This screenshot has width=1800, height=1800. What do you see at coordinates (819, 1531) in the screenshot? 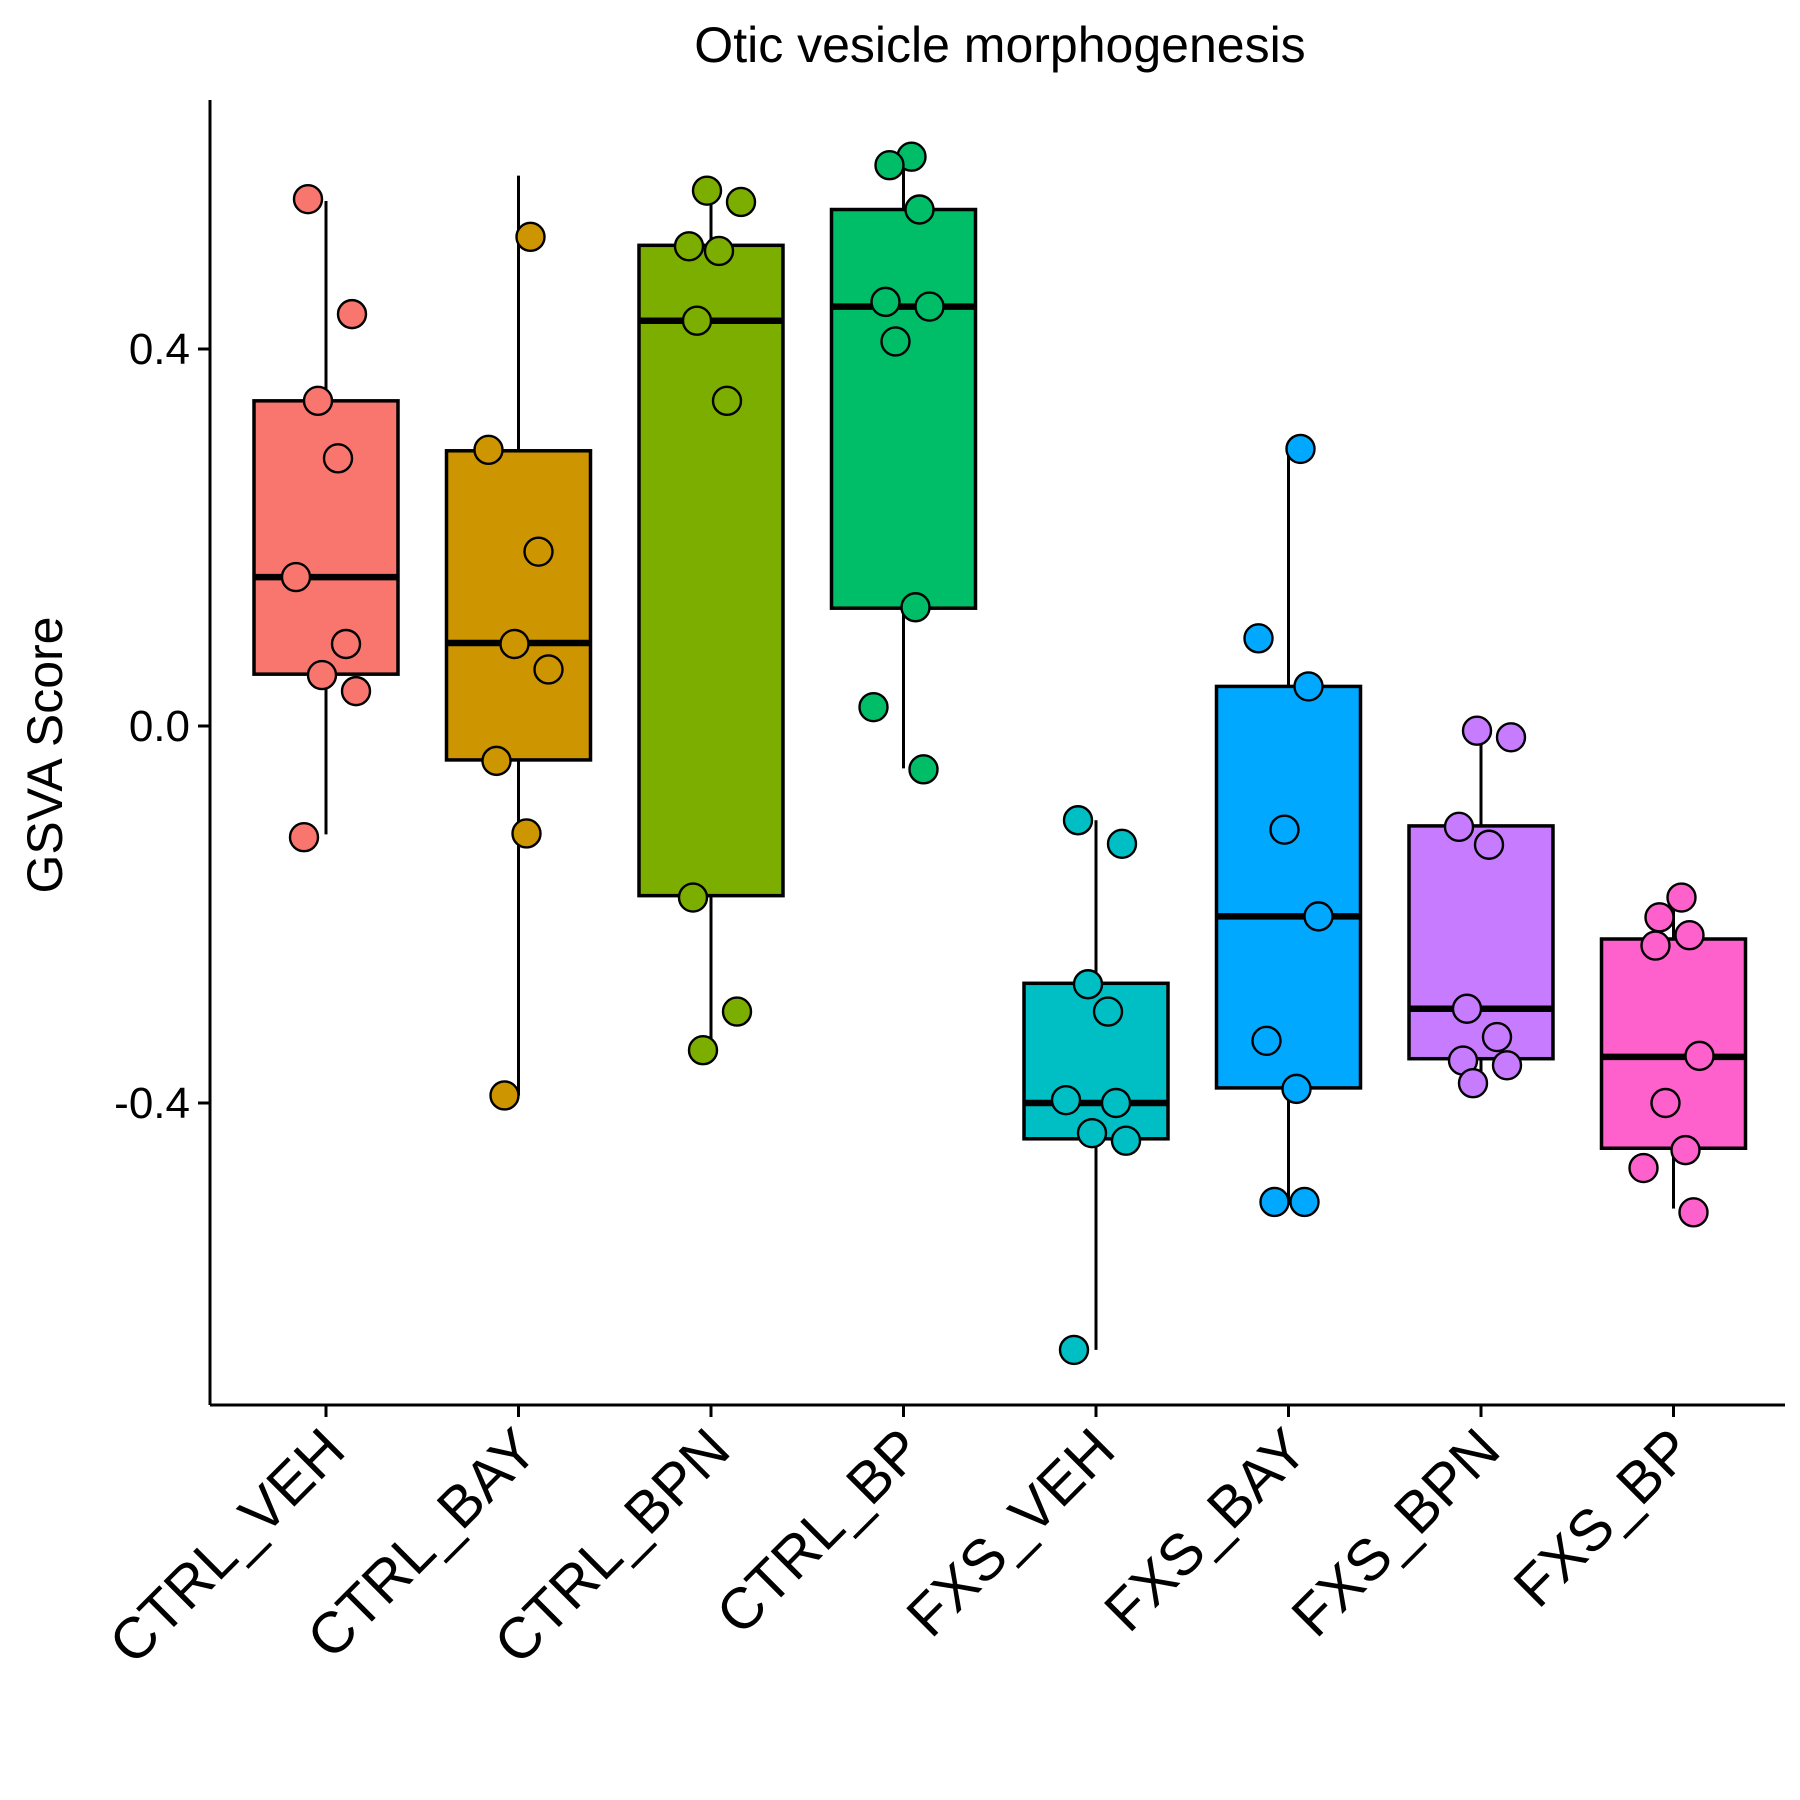
I see `x-tick-label: CTRL_BP` at bounding box center [819, 1531].